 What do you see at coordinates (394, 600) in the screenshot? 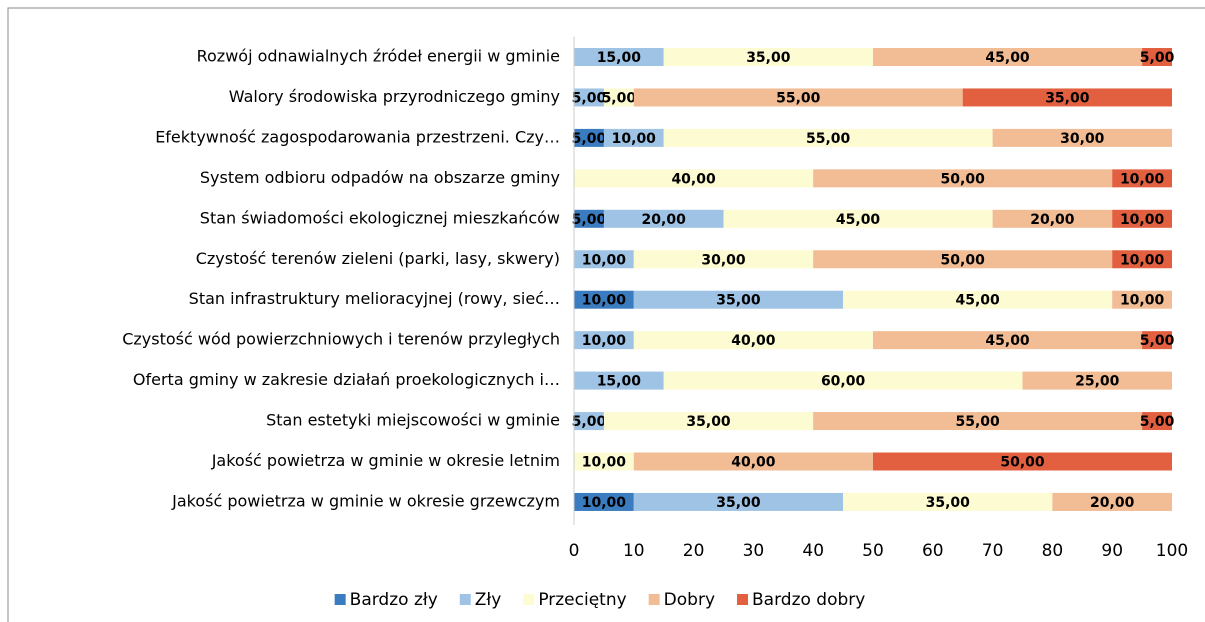
I see `legend-label: Bardzo zły` at bounding box center [394, 600].